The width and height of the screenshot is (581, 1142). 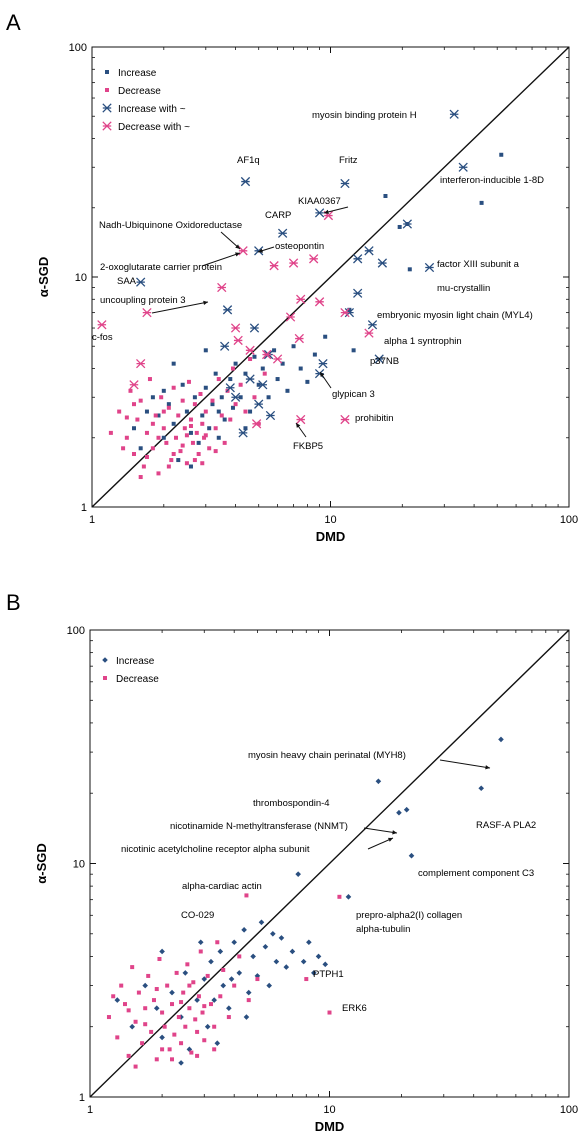 What do you see at coordinates (105, 660) in the screenshot?
I see `legend-marker` at bounding box center [105, 660].